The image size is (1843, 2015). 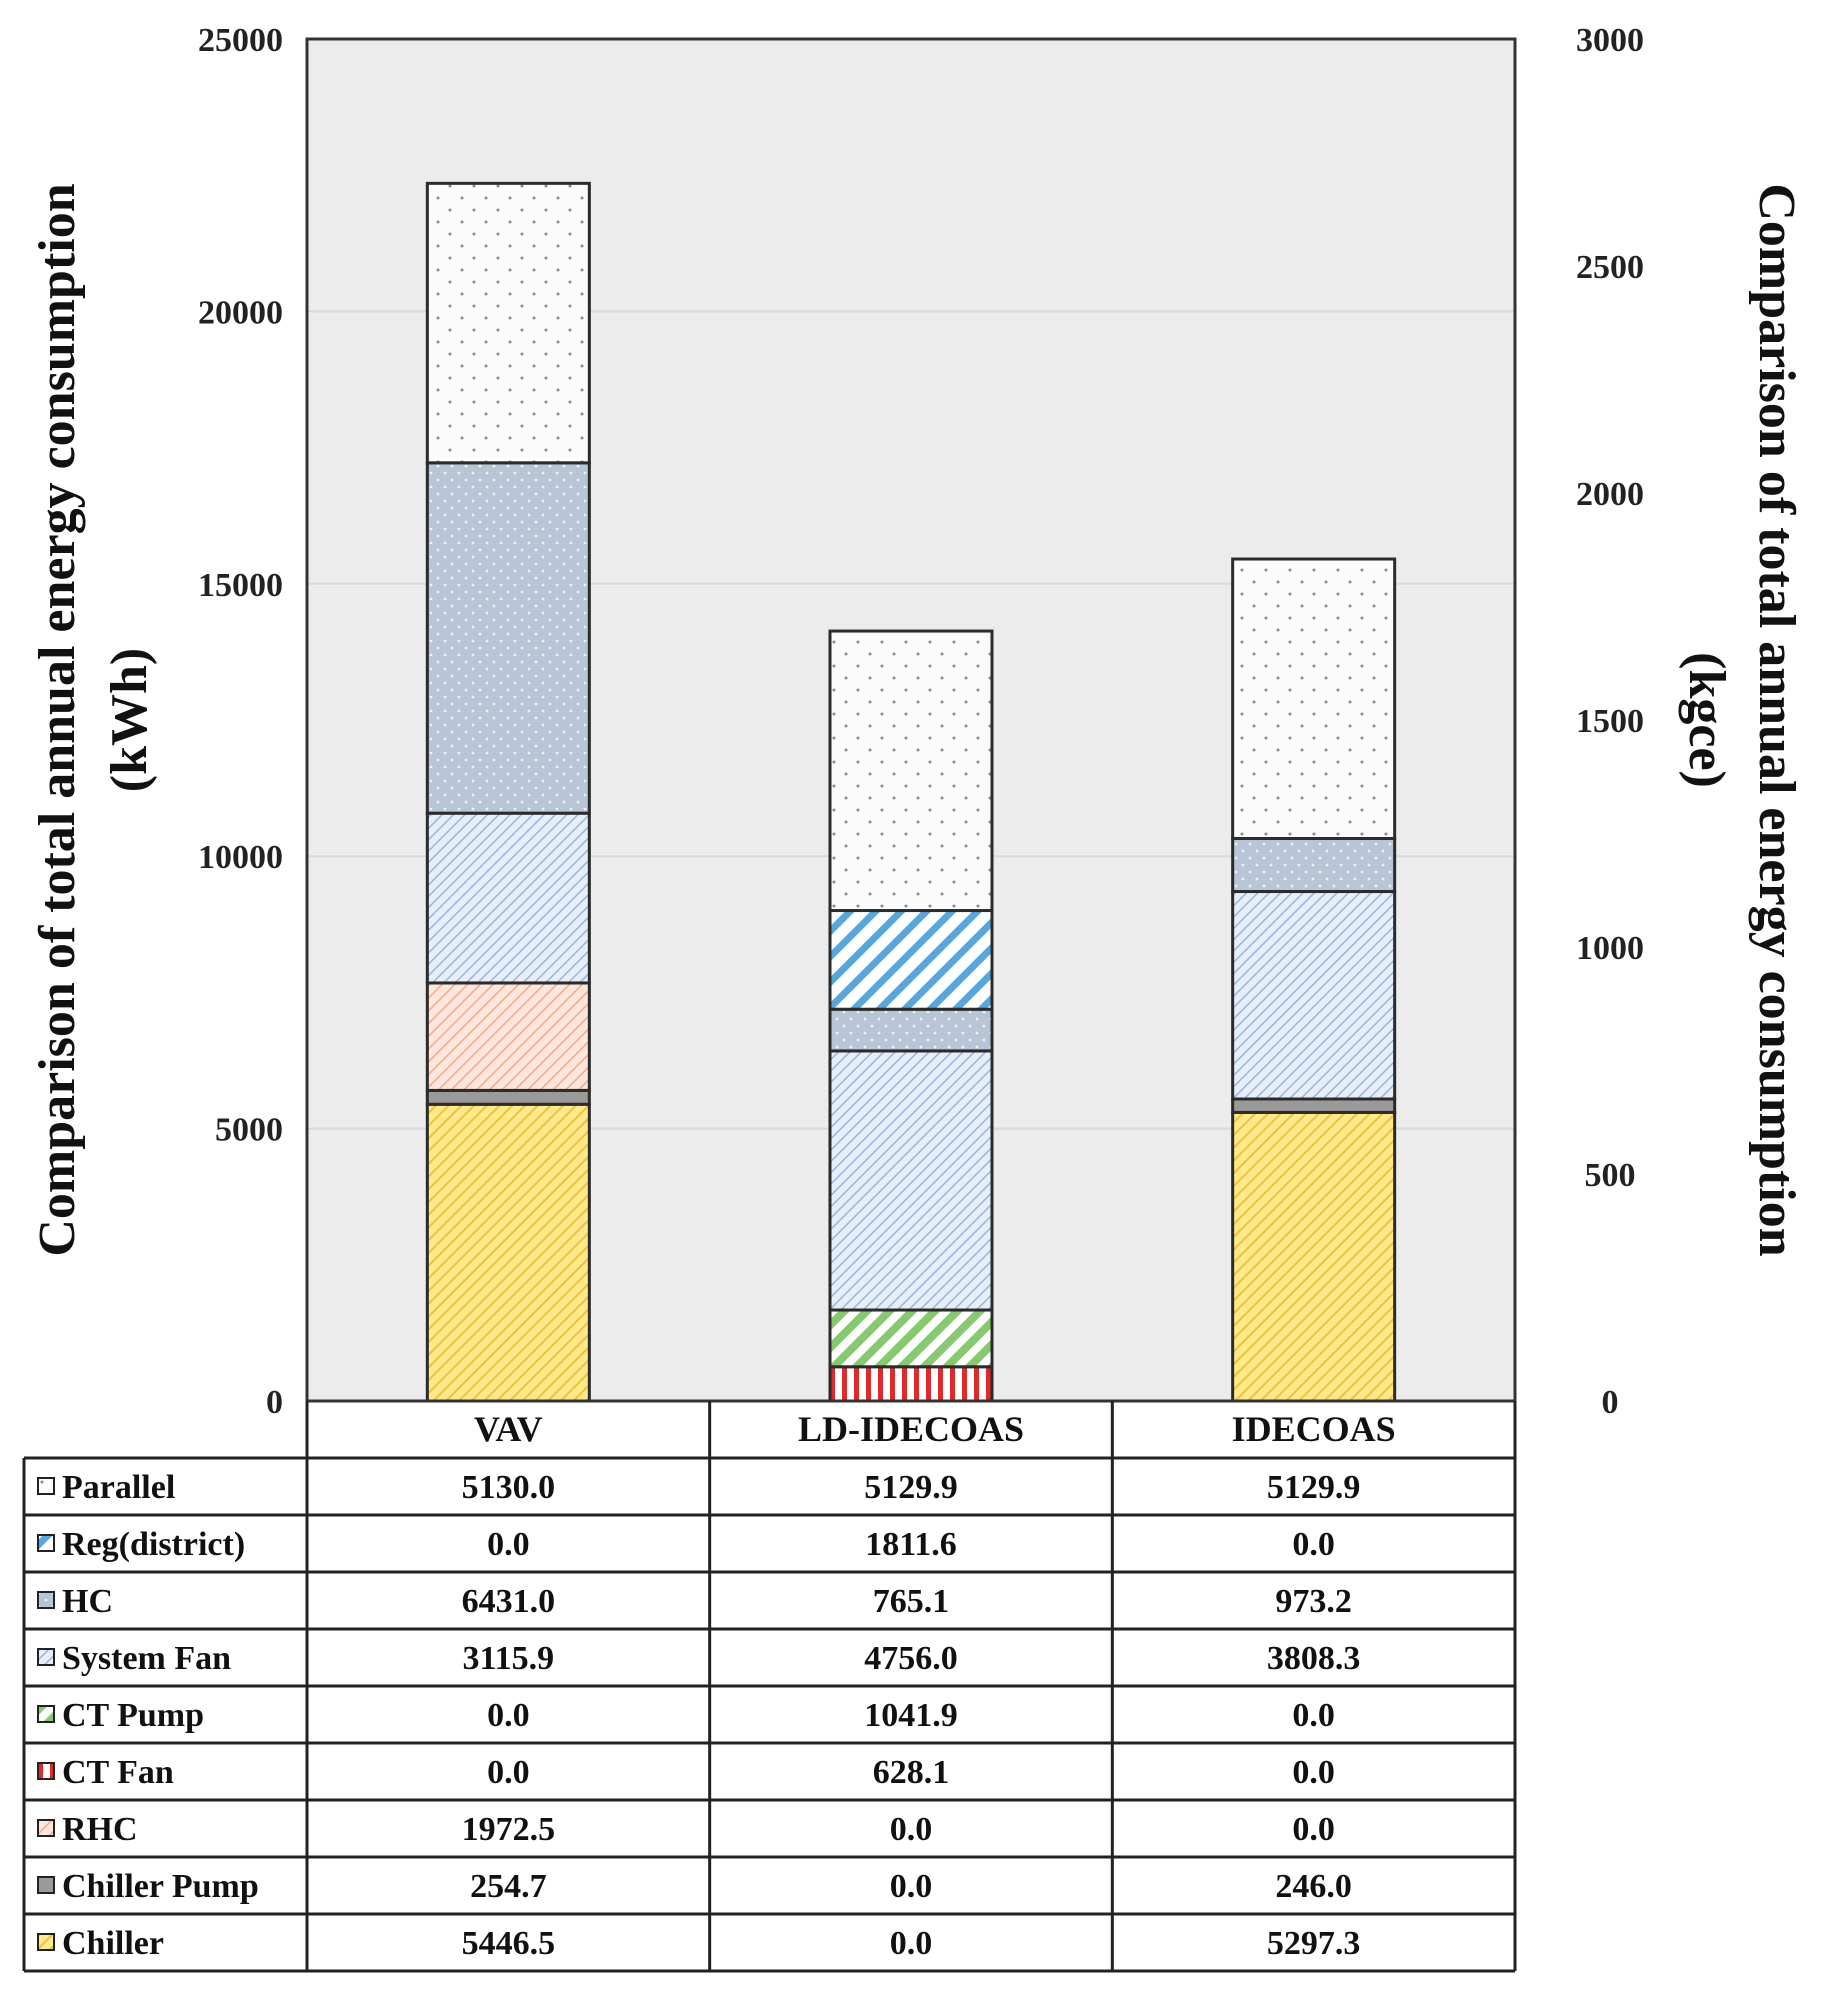 I want to click on value-ct-fan-idecoas: 0.0, so click(x=1313, y=1772).